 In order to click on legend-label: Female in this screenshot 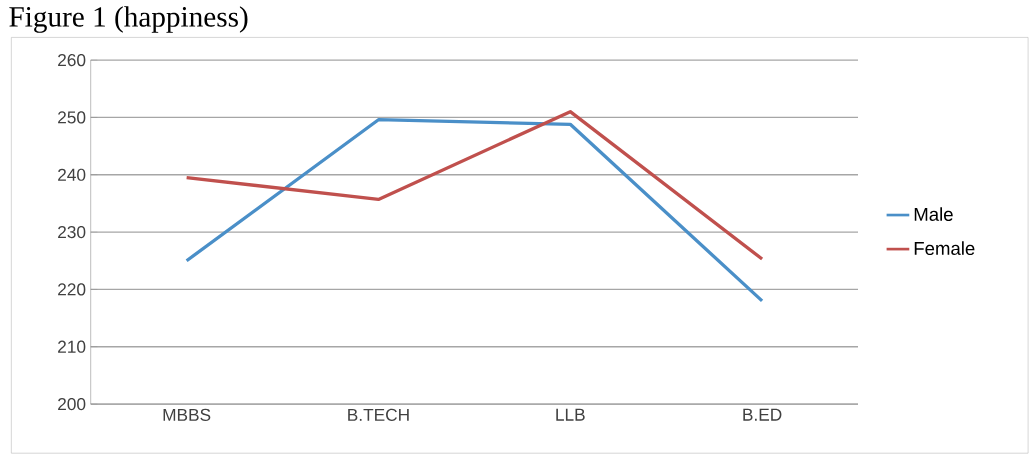, I will do `click(944, 248)`.